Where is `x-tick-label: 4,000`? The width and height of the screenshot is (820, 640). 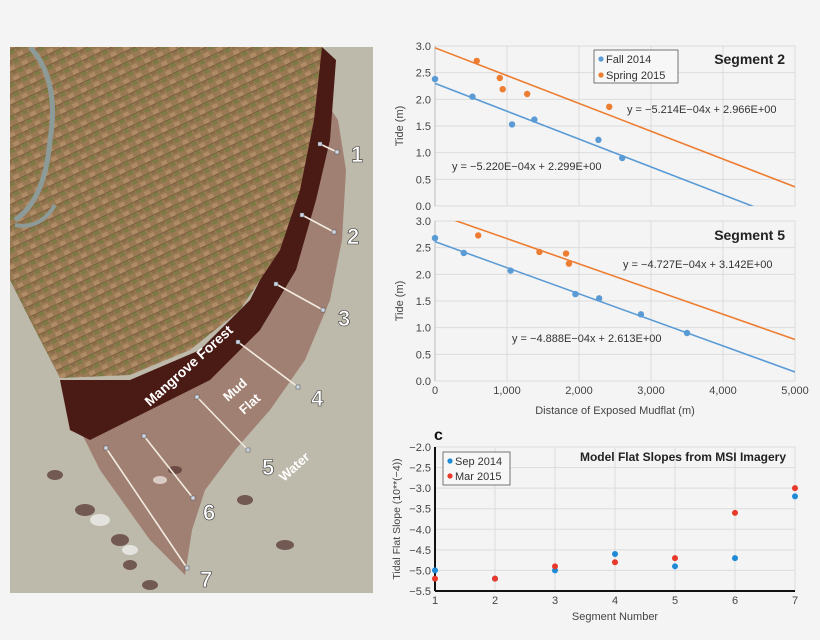 x-tick-label: 4,000 is located at coordinates (723, 391).